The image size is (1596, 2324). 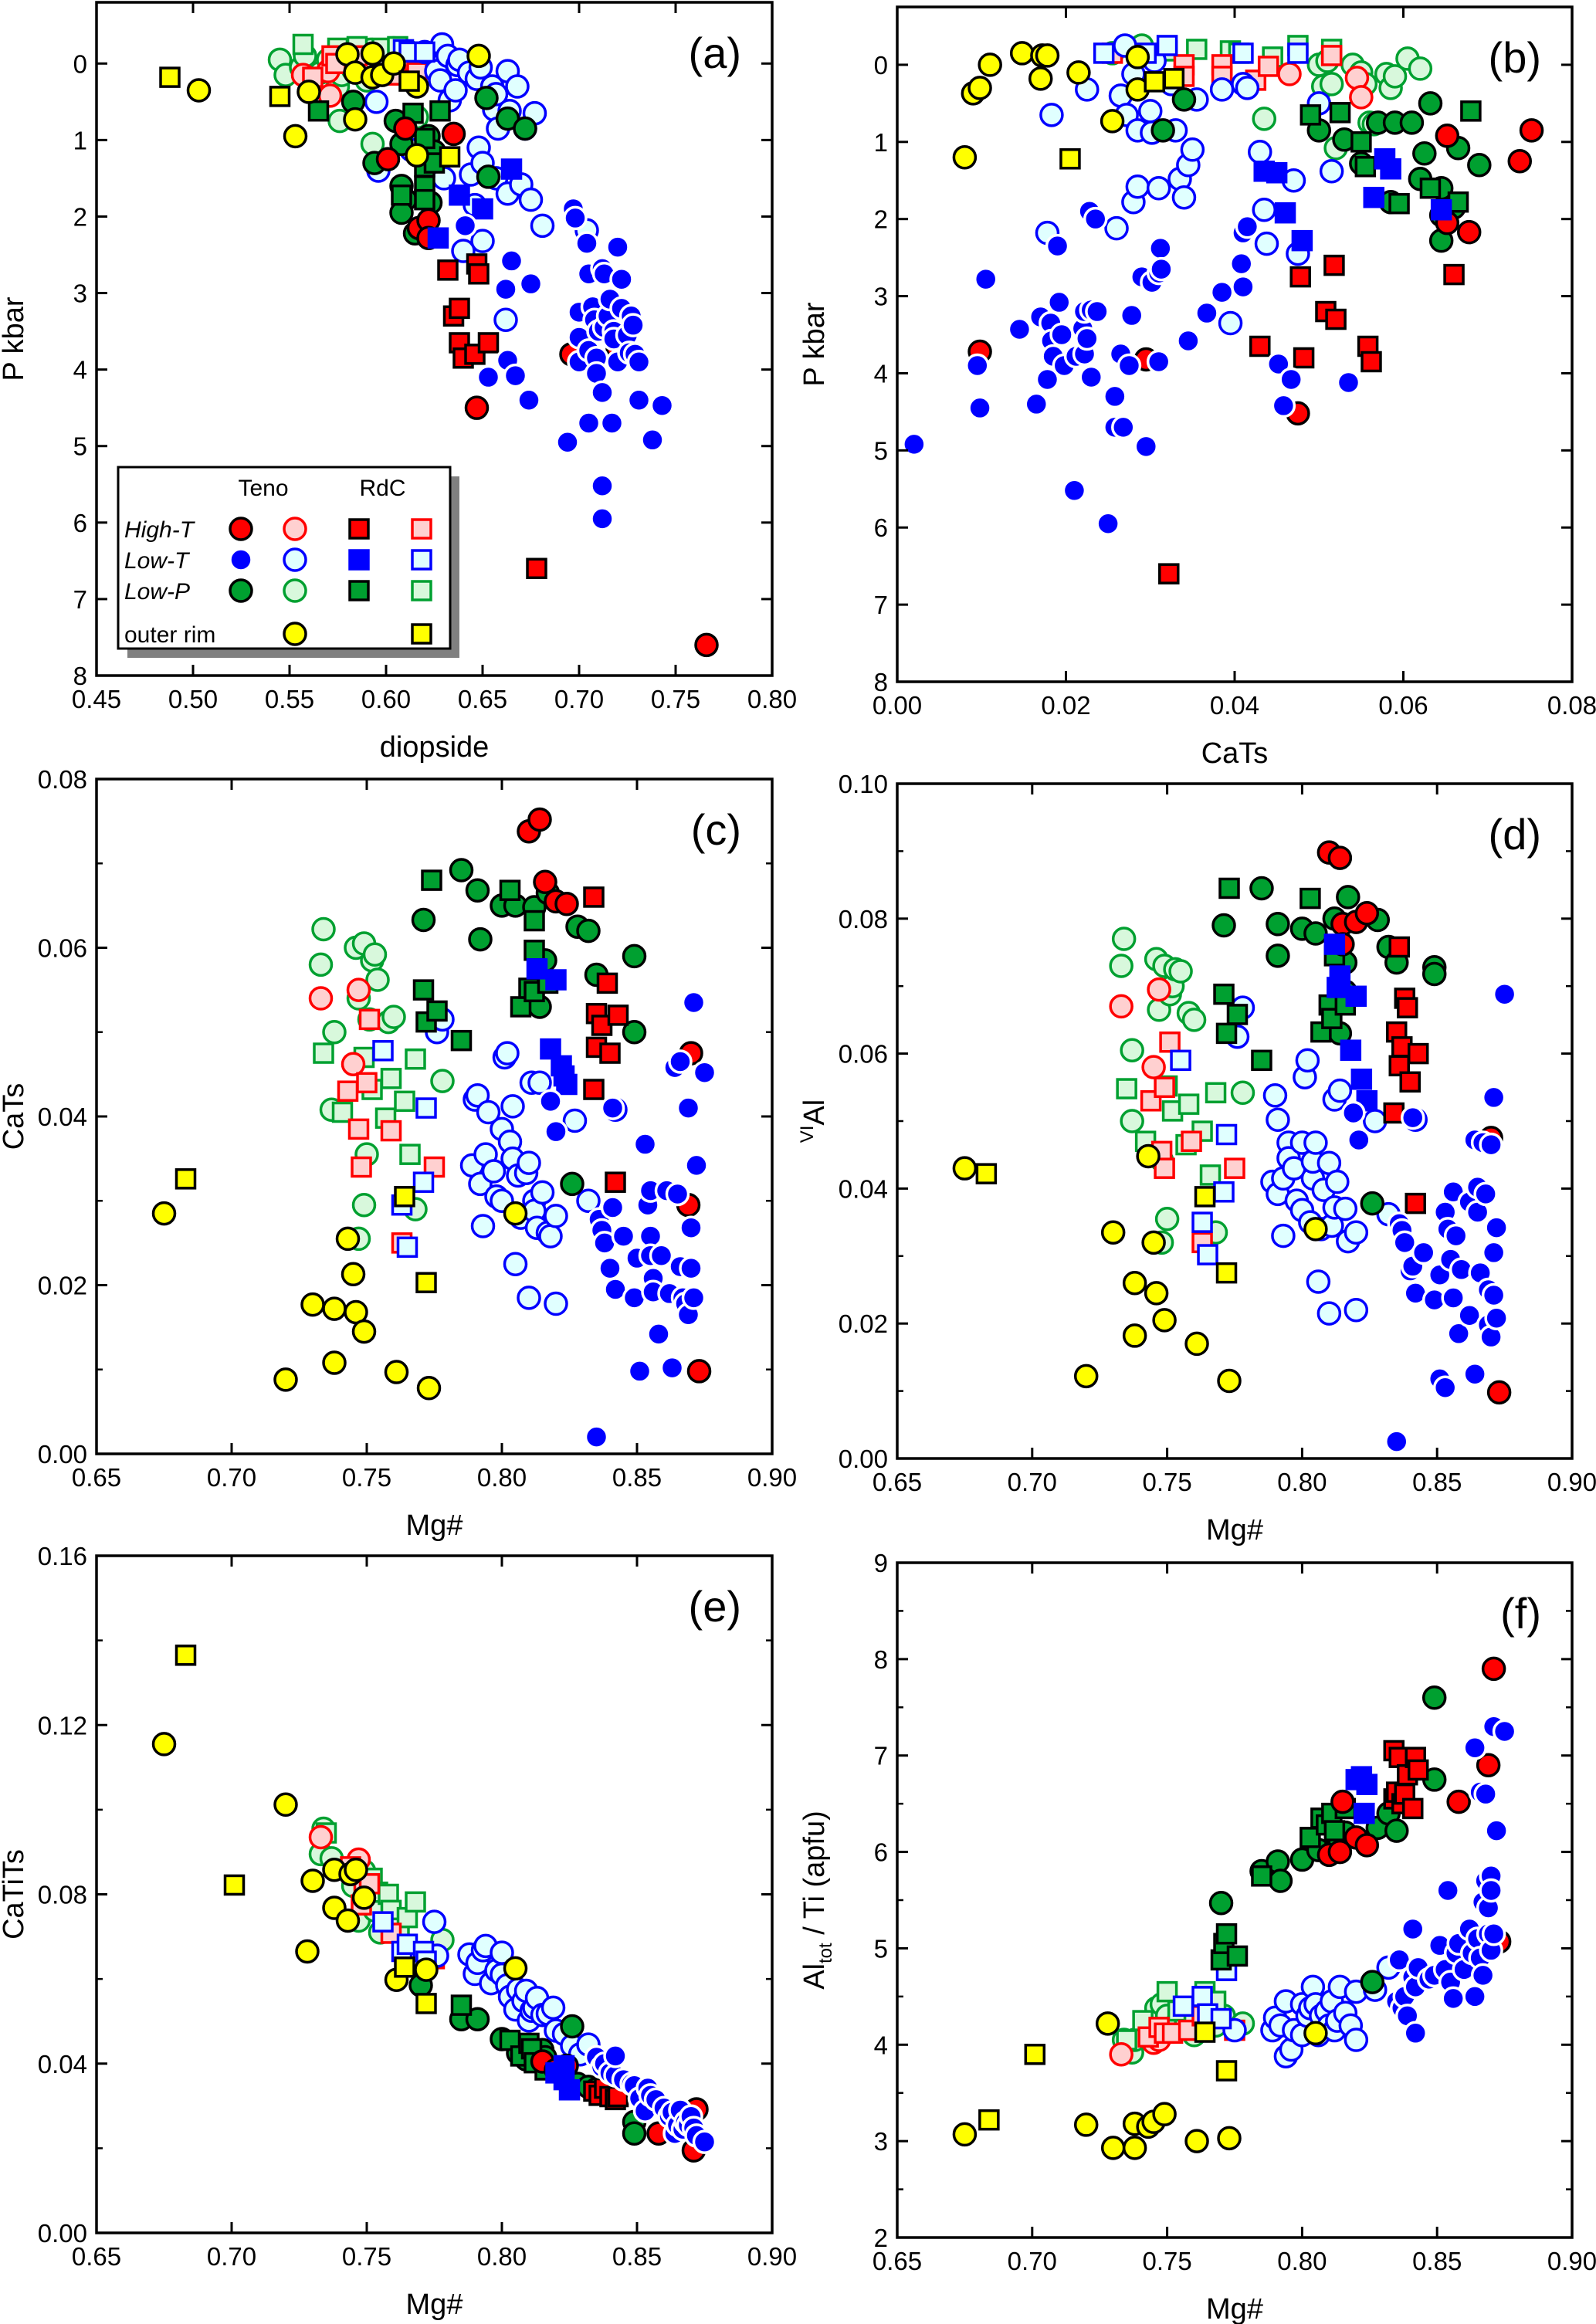 I want to click on y-axis-title-rest: / Ti (apfu), so click(x=814, y=1877).